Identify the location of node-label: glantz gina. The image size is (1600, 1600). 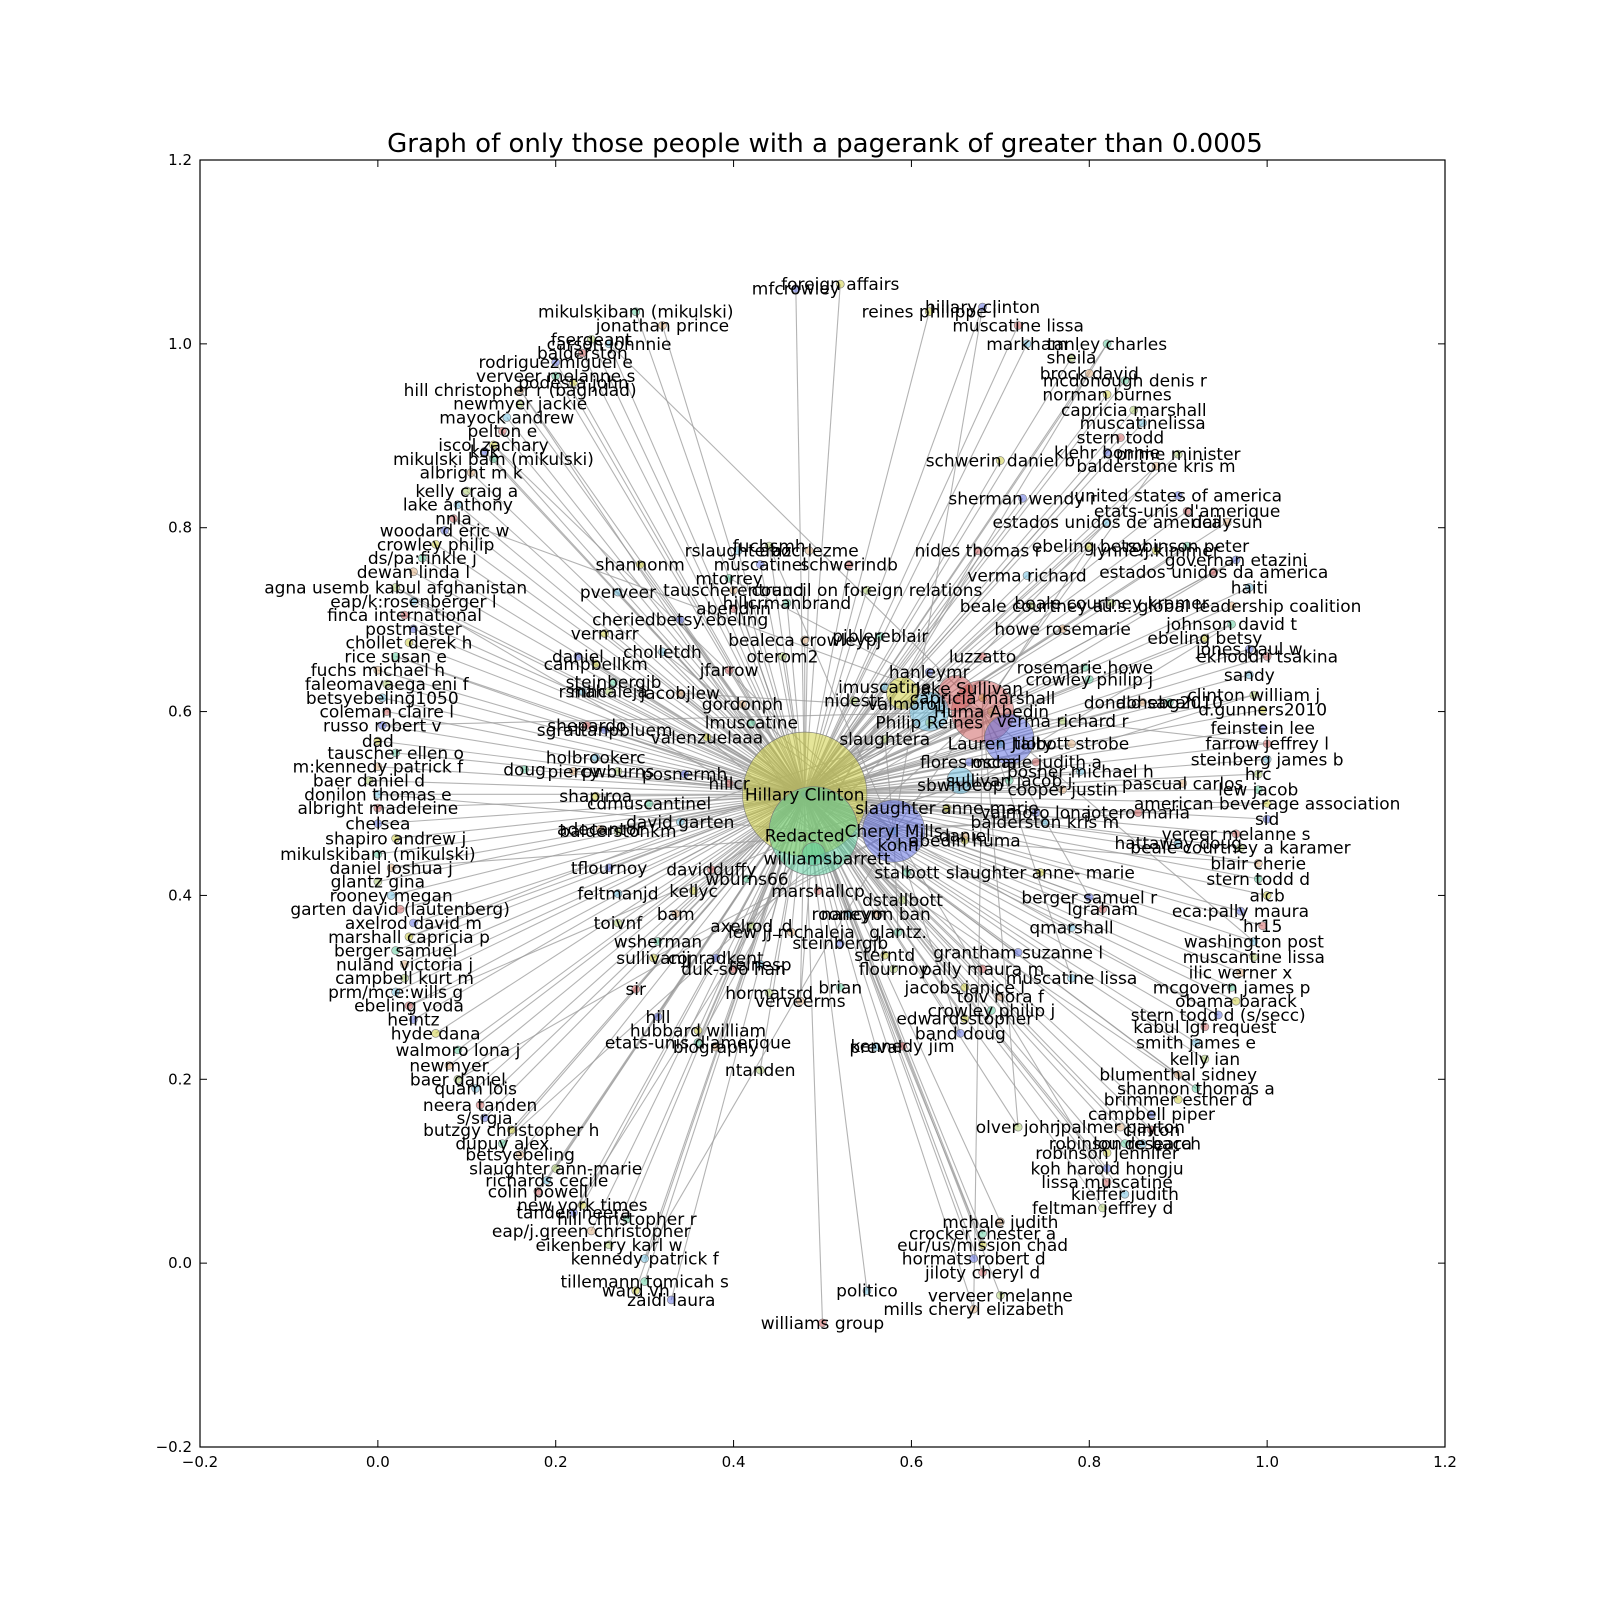
(378, 883).